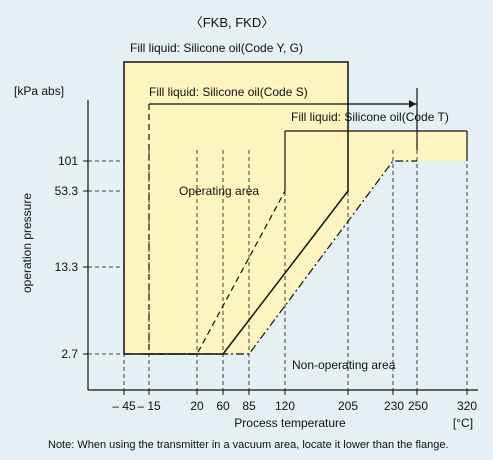 The height and width of the screenshot is (460, 493). Describe the element at coordinates (216, 48) in the screenshot. I see `series-label-code-y-g: Fill liquid: Silicone oil(Code Y, G)` at that location.